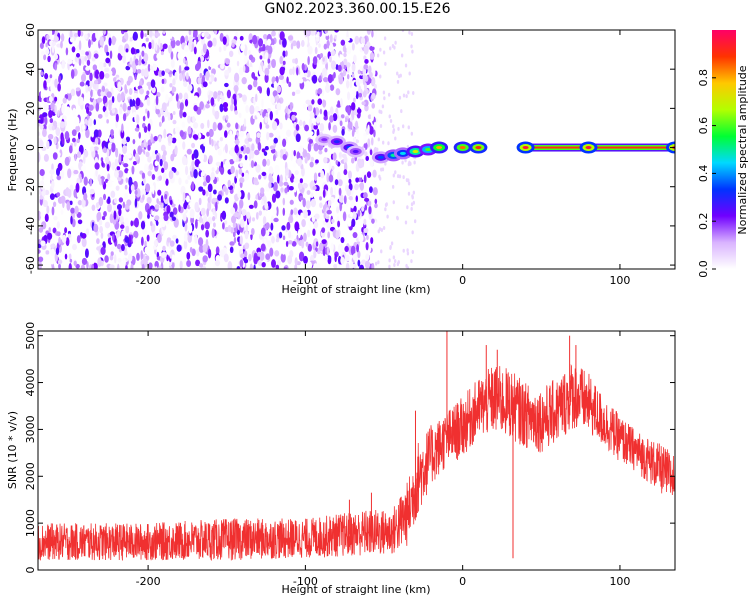 This screenshot has height=600, width=750. Describe the element at coordinates (619, 280) in the screenshot. I see `x-tick-label: 100` at that location.